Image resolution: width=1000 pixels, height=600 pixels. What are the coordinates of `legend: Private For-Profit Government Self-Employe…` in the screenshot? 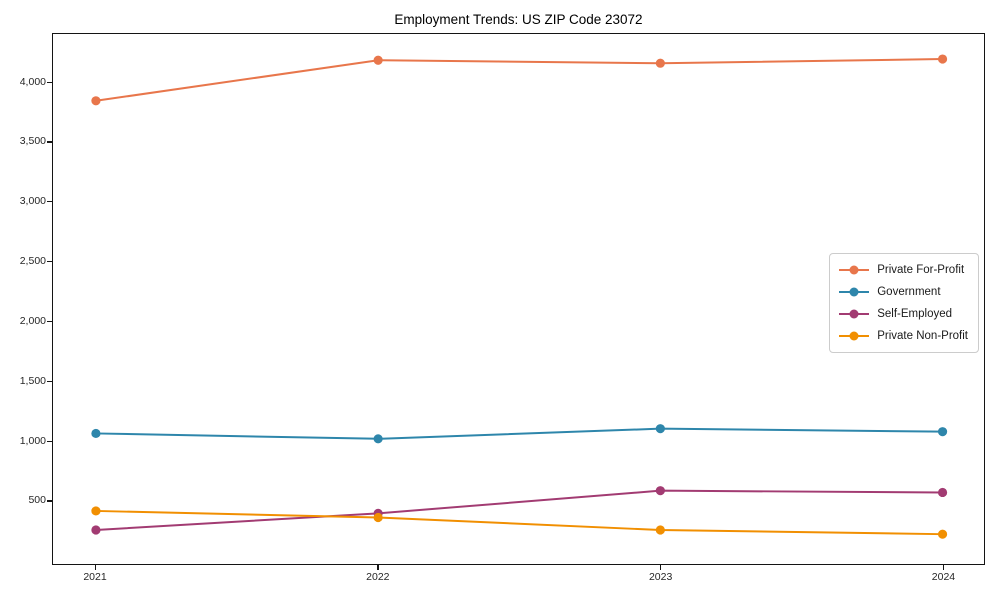 It's located at (904, 303).